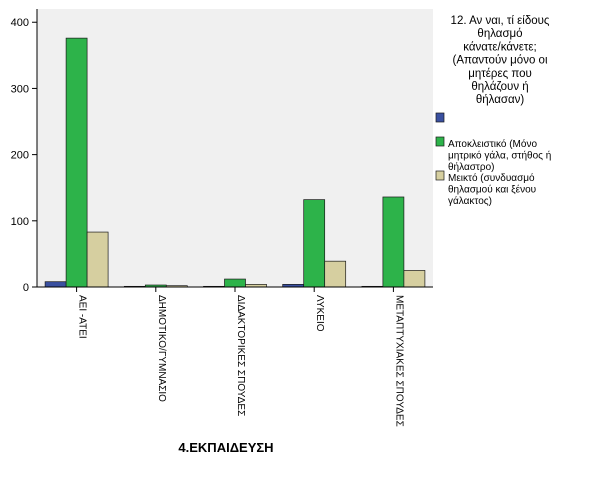  I want to click on legend-label-line: γάλακτος), so click(470, 201).